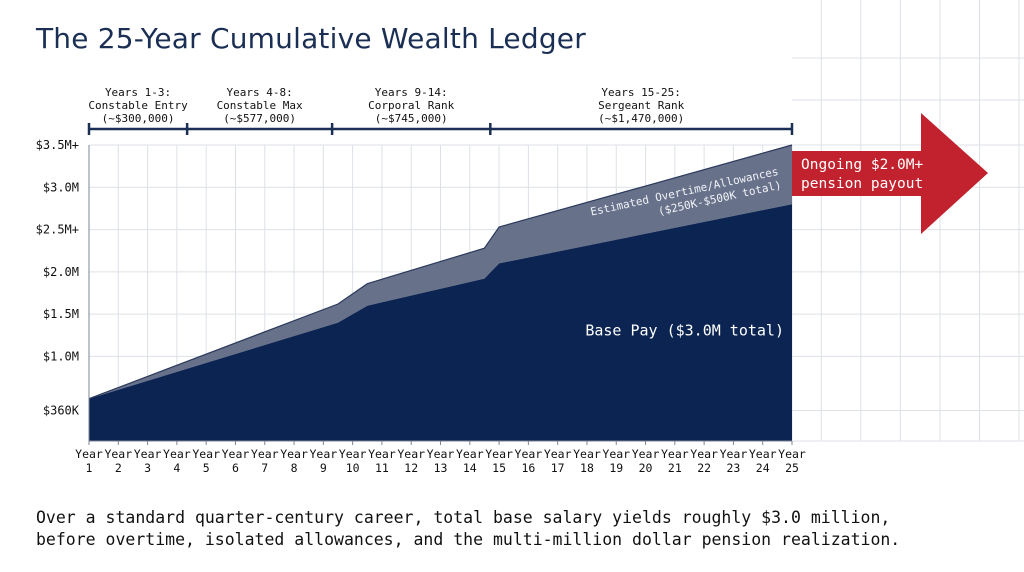 This screenshot has width=1024, height=572. What do you see at coordinates (675, 468) in the screenshot?
I see `x-tick-label: 21` at bounding box center [675, 468].